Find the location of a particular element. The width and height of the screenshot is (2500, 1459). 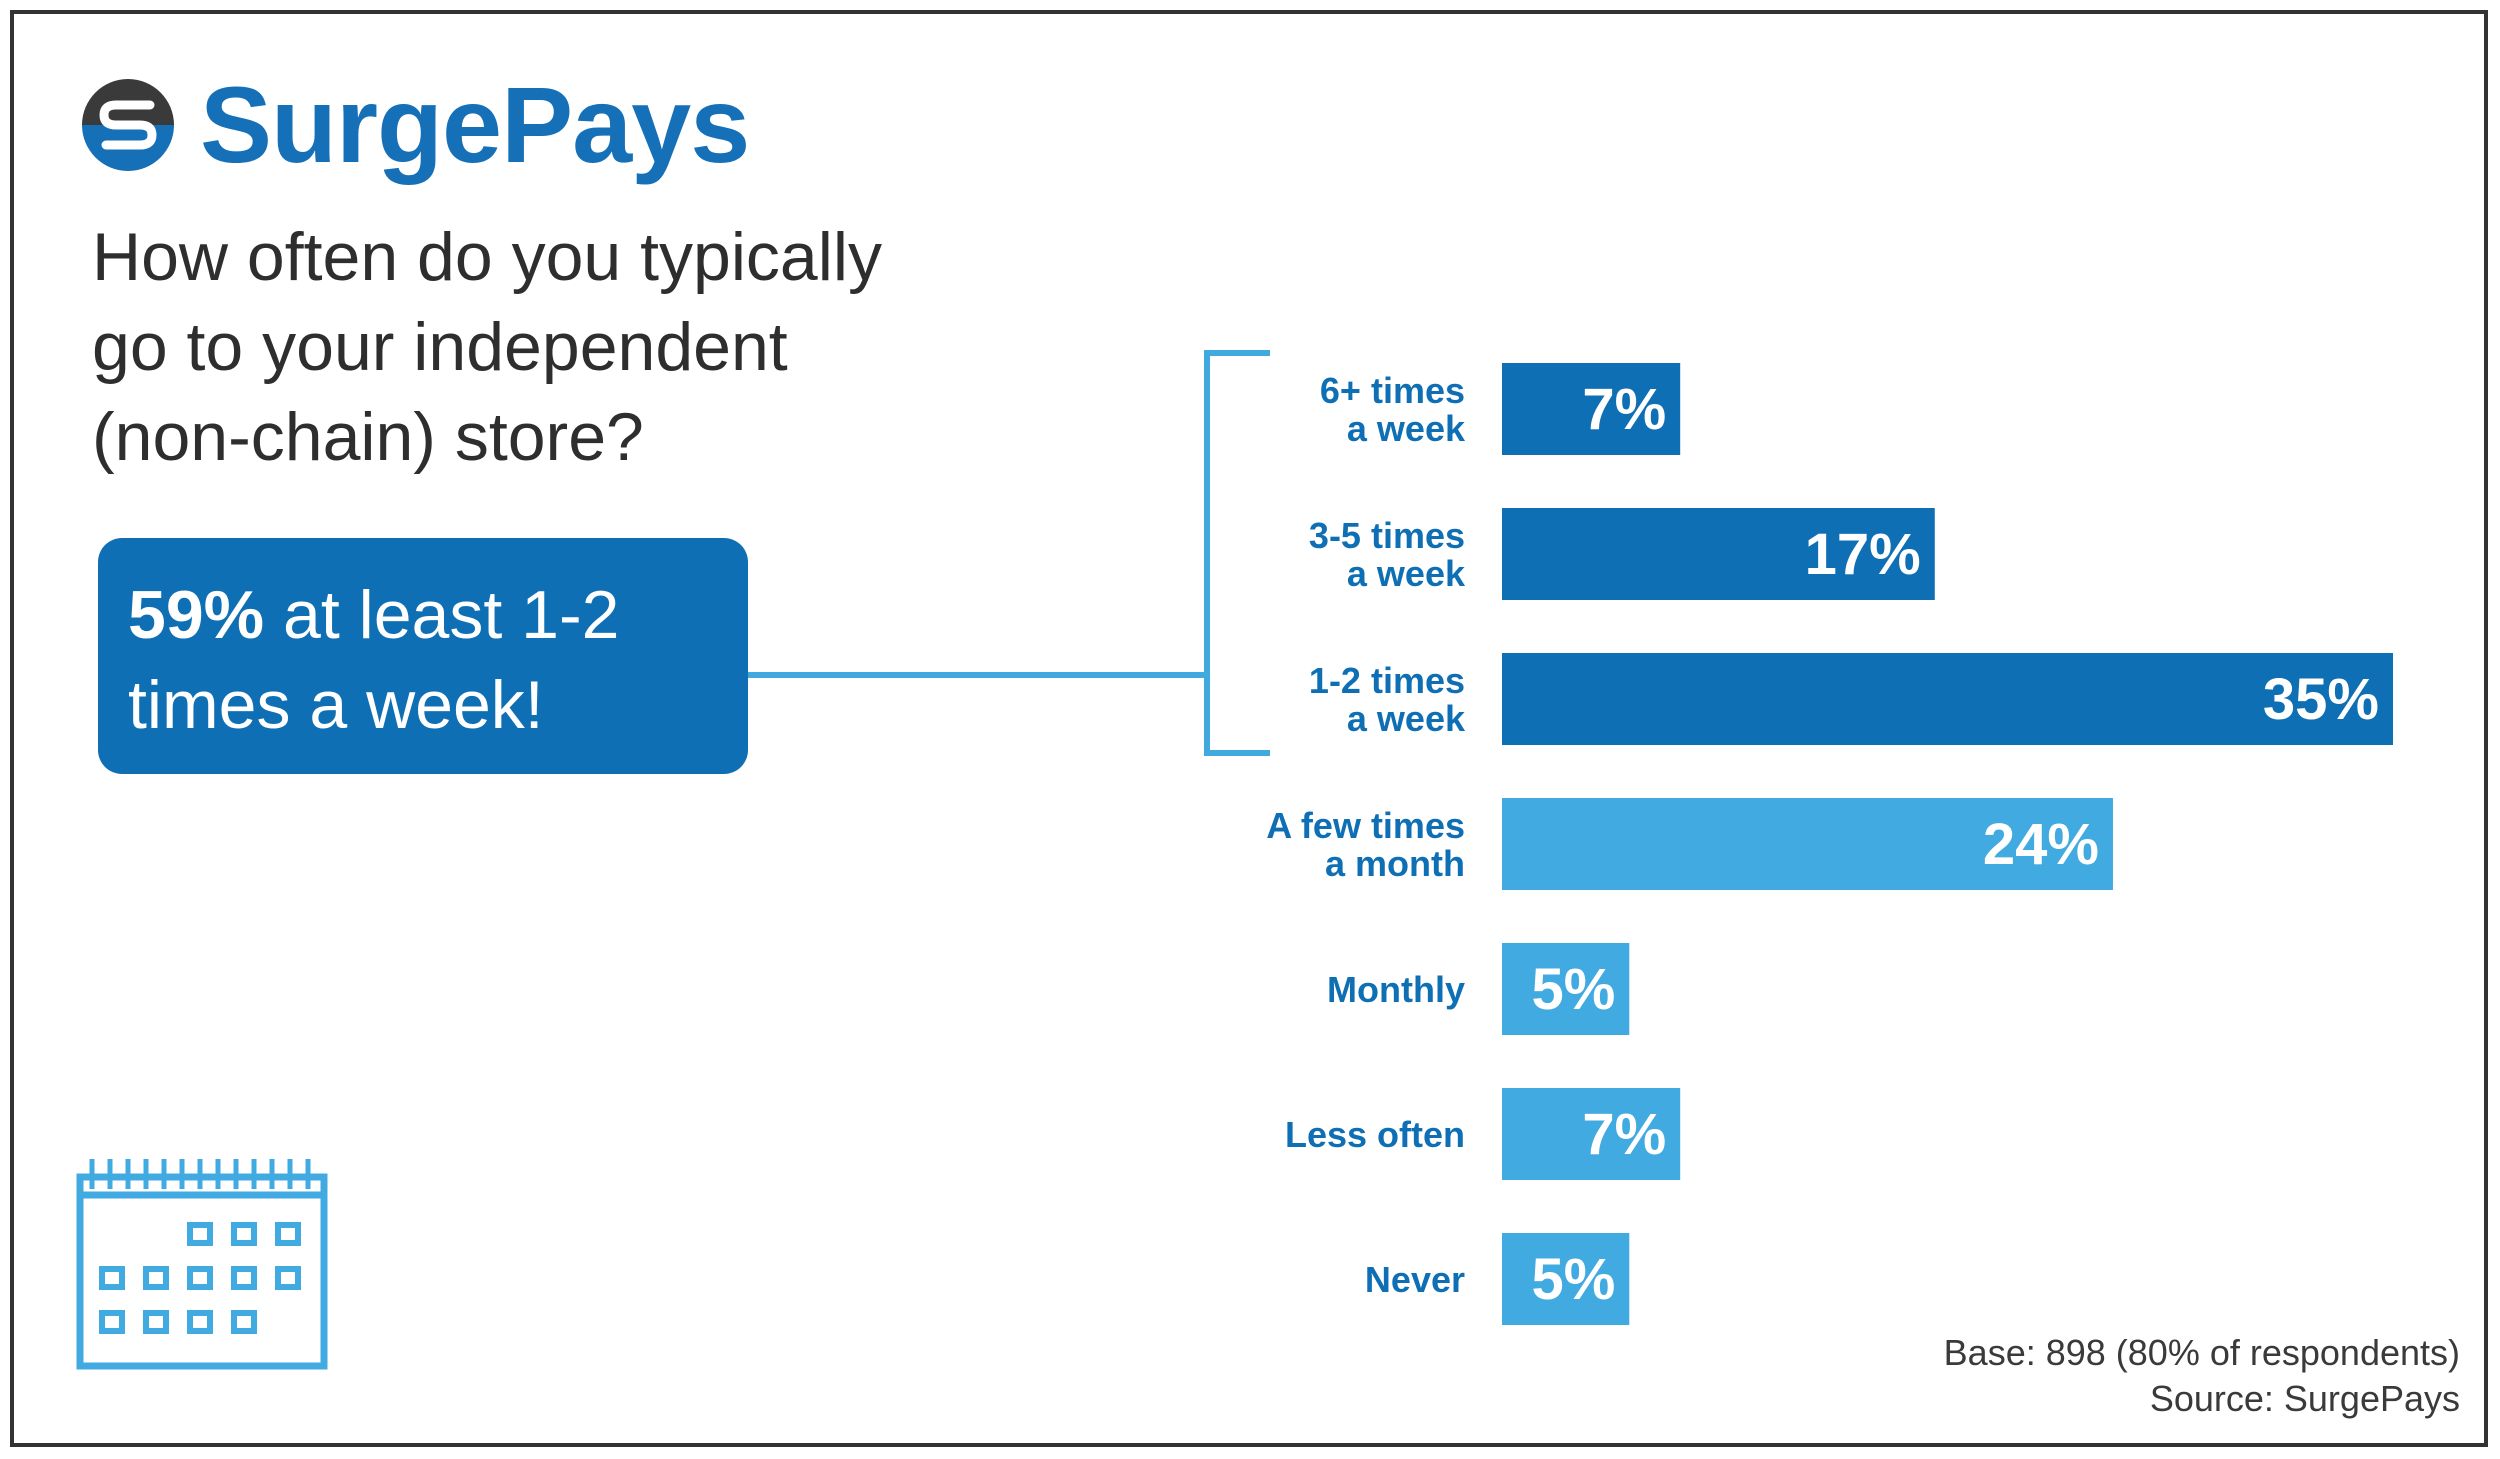

question-line-1: How often do you typically is located at coordinates (487, 257).